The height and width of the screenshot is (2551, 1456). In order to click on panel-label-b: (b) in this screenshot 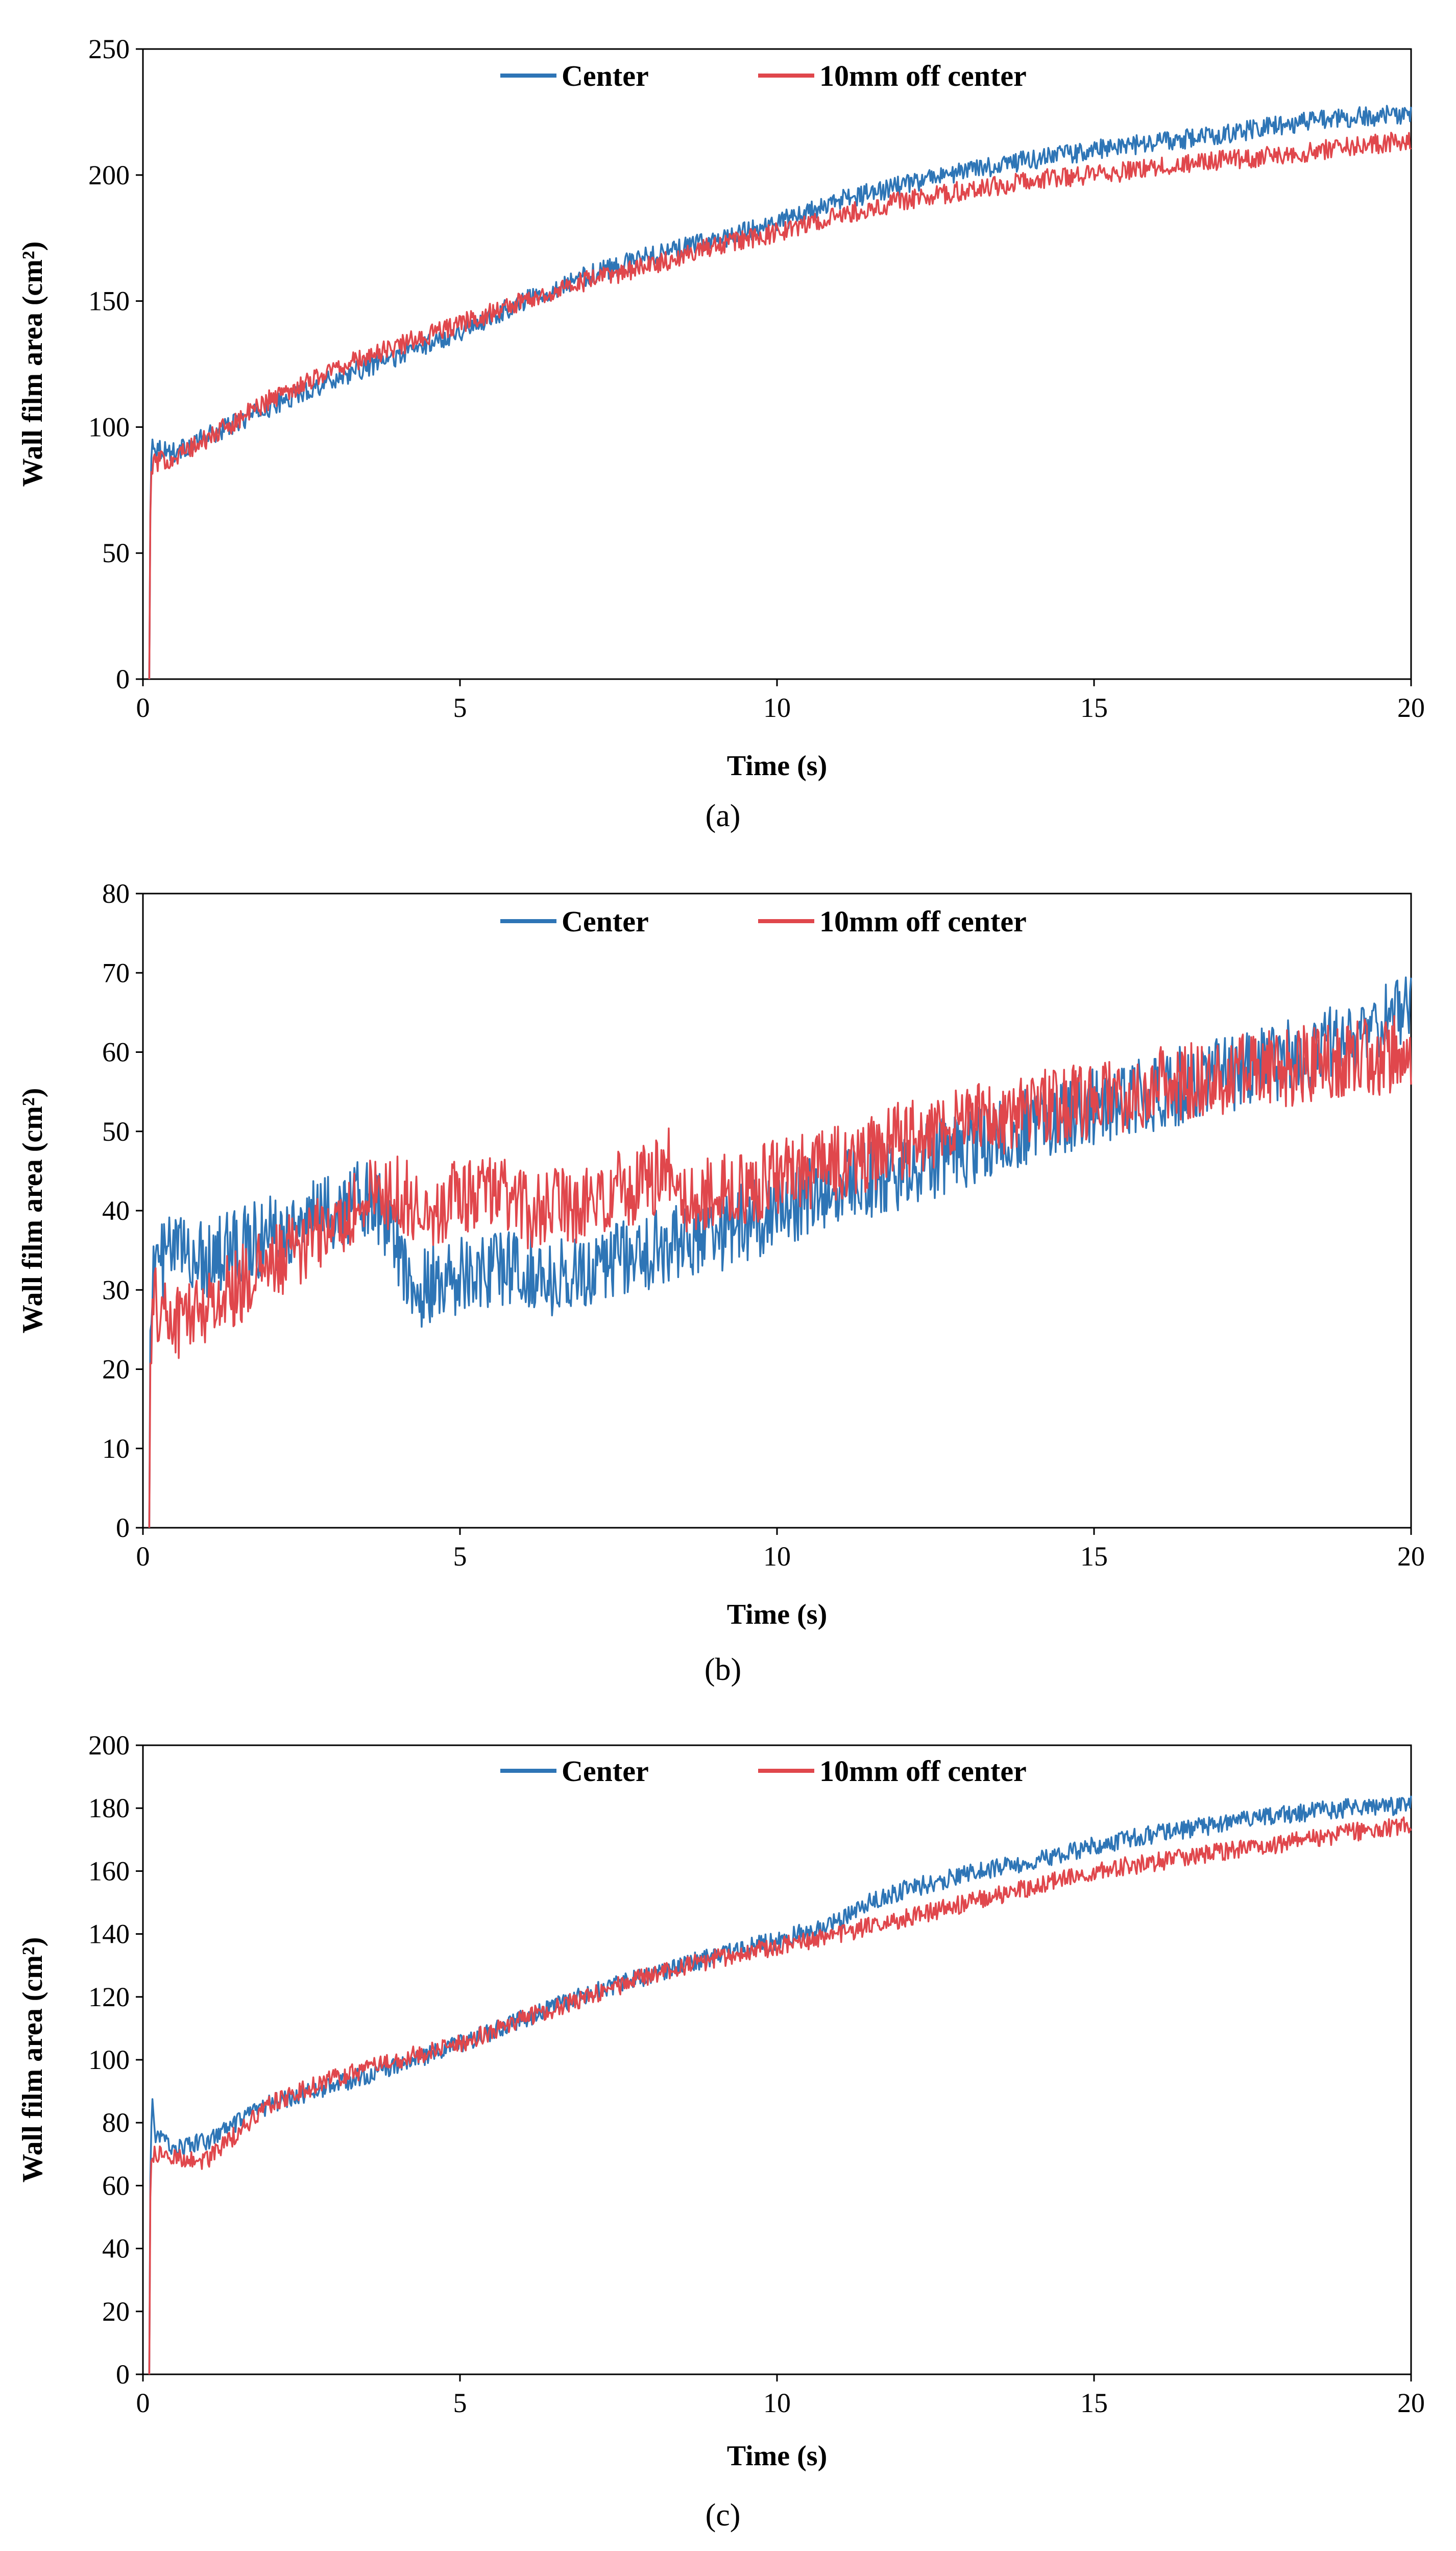, I will do `click(723, 1669)`.